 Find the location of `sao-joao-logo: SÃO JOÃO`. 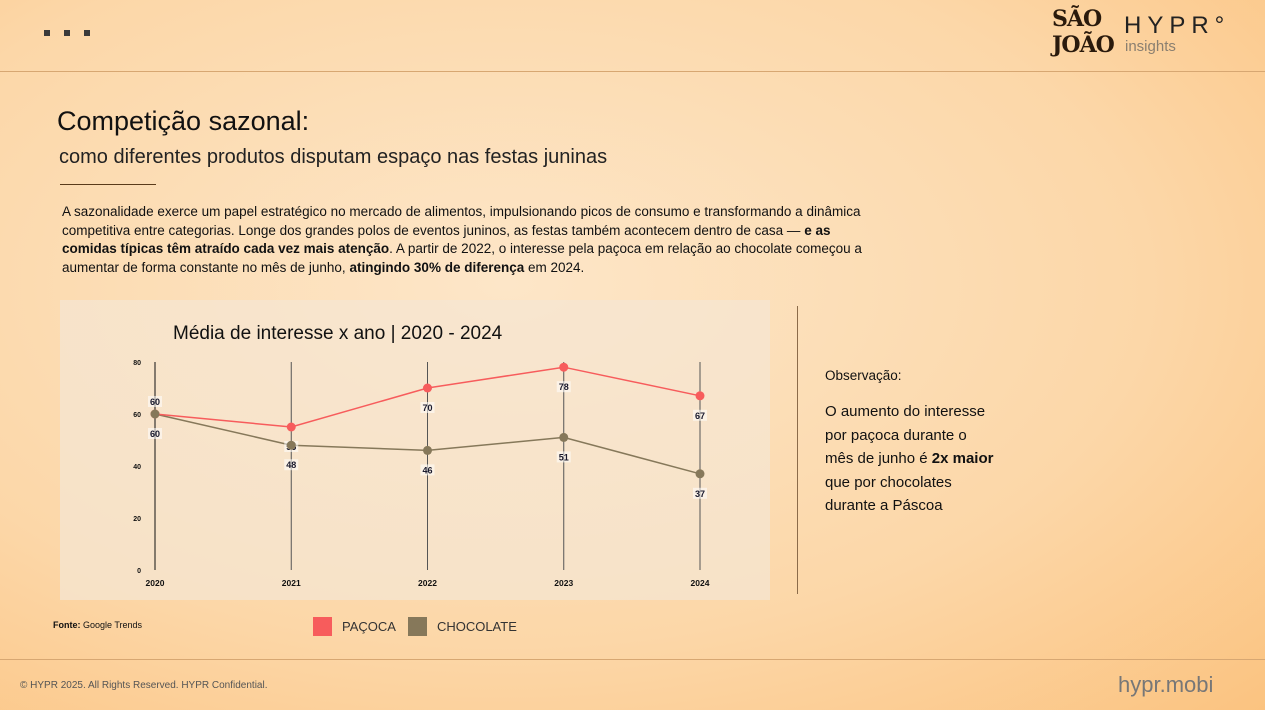

sao-joao-logo: SÃO JOÃO is located at coordinates (1083, 32).